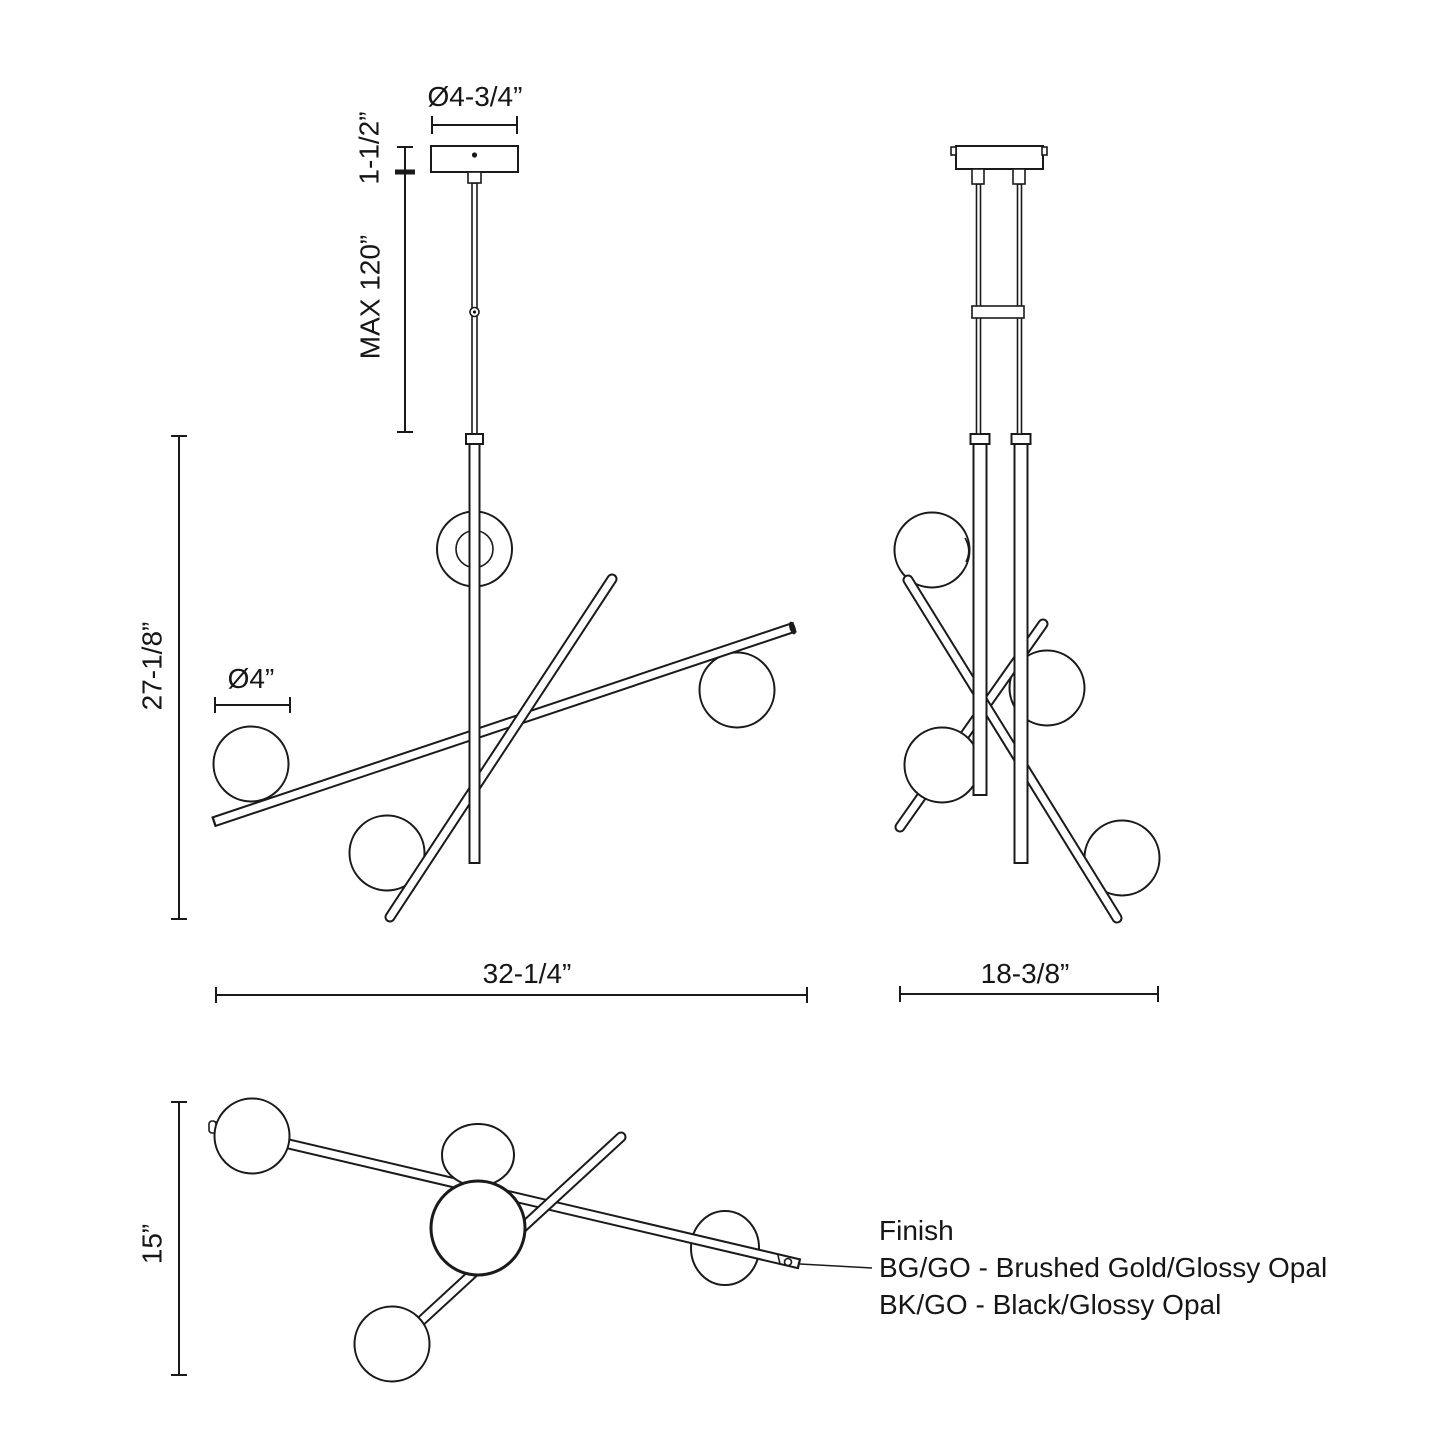 The image size is (1445, 1445). What do you see at coordinates (998, 312) in the screenshot?
I see `wire-crossbar` at bounding box center [998, 312].